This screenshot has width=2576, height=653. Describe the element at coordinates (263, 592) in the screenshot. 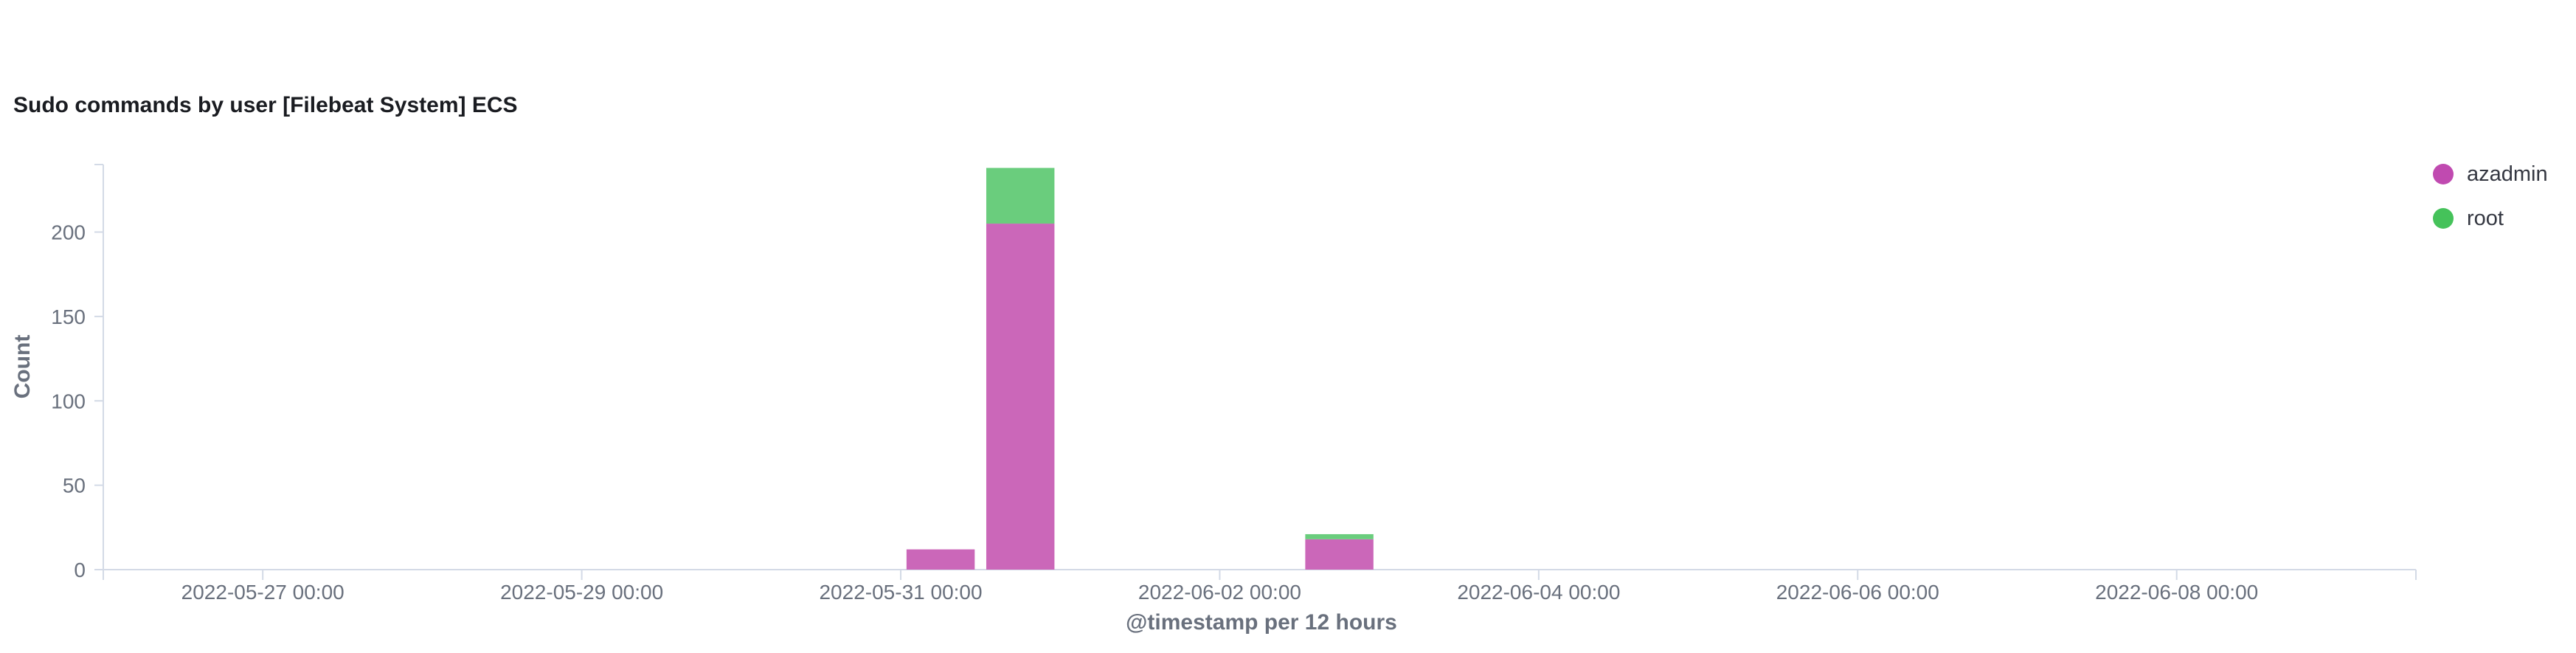

I see `x-tick-label: 2022-05-27 00:00` at that location.